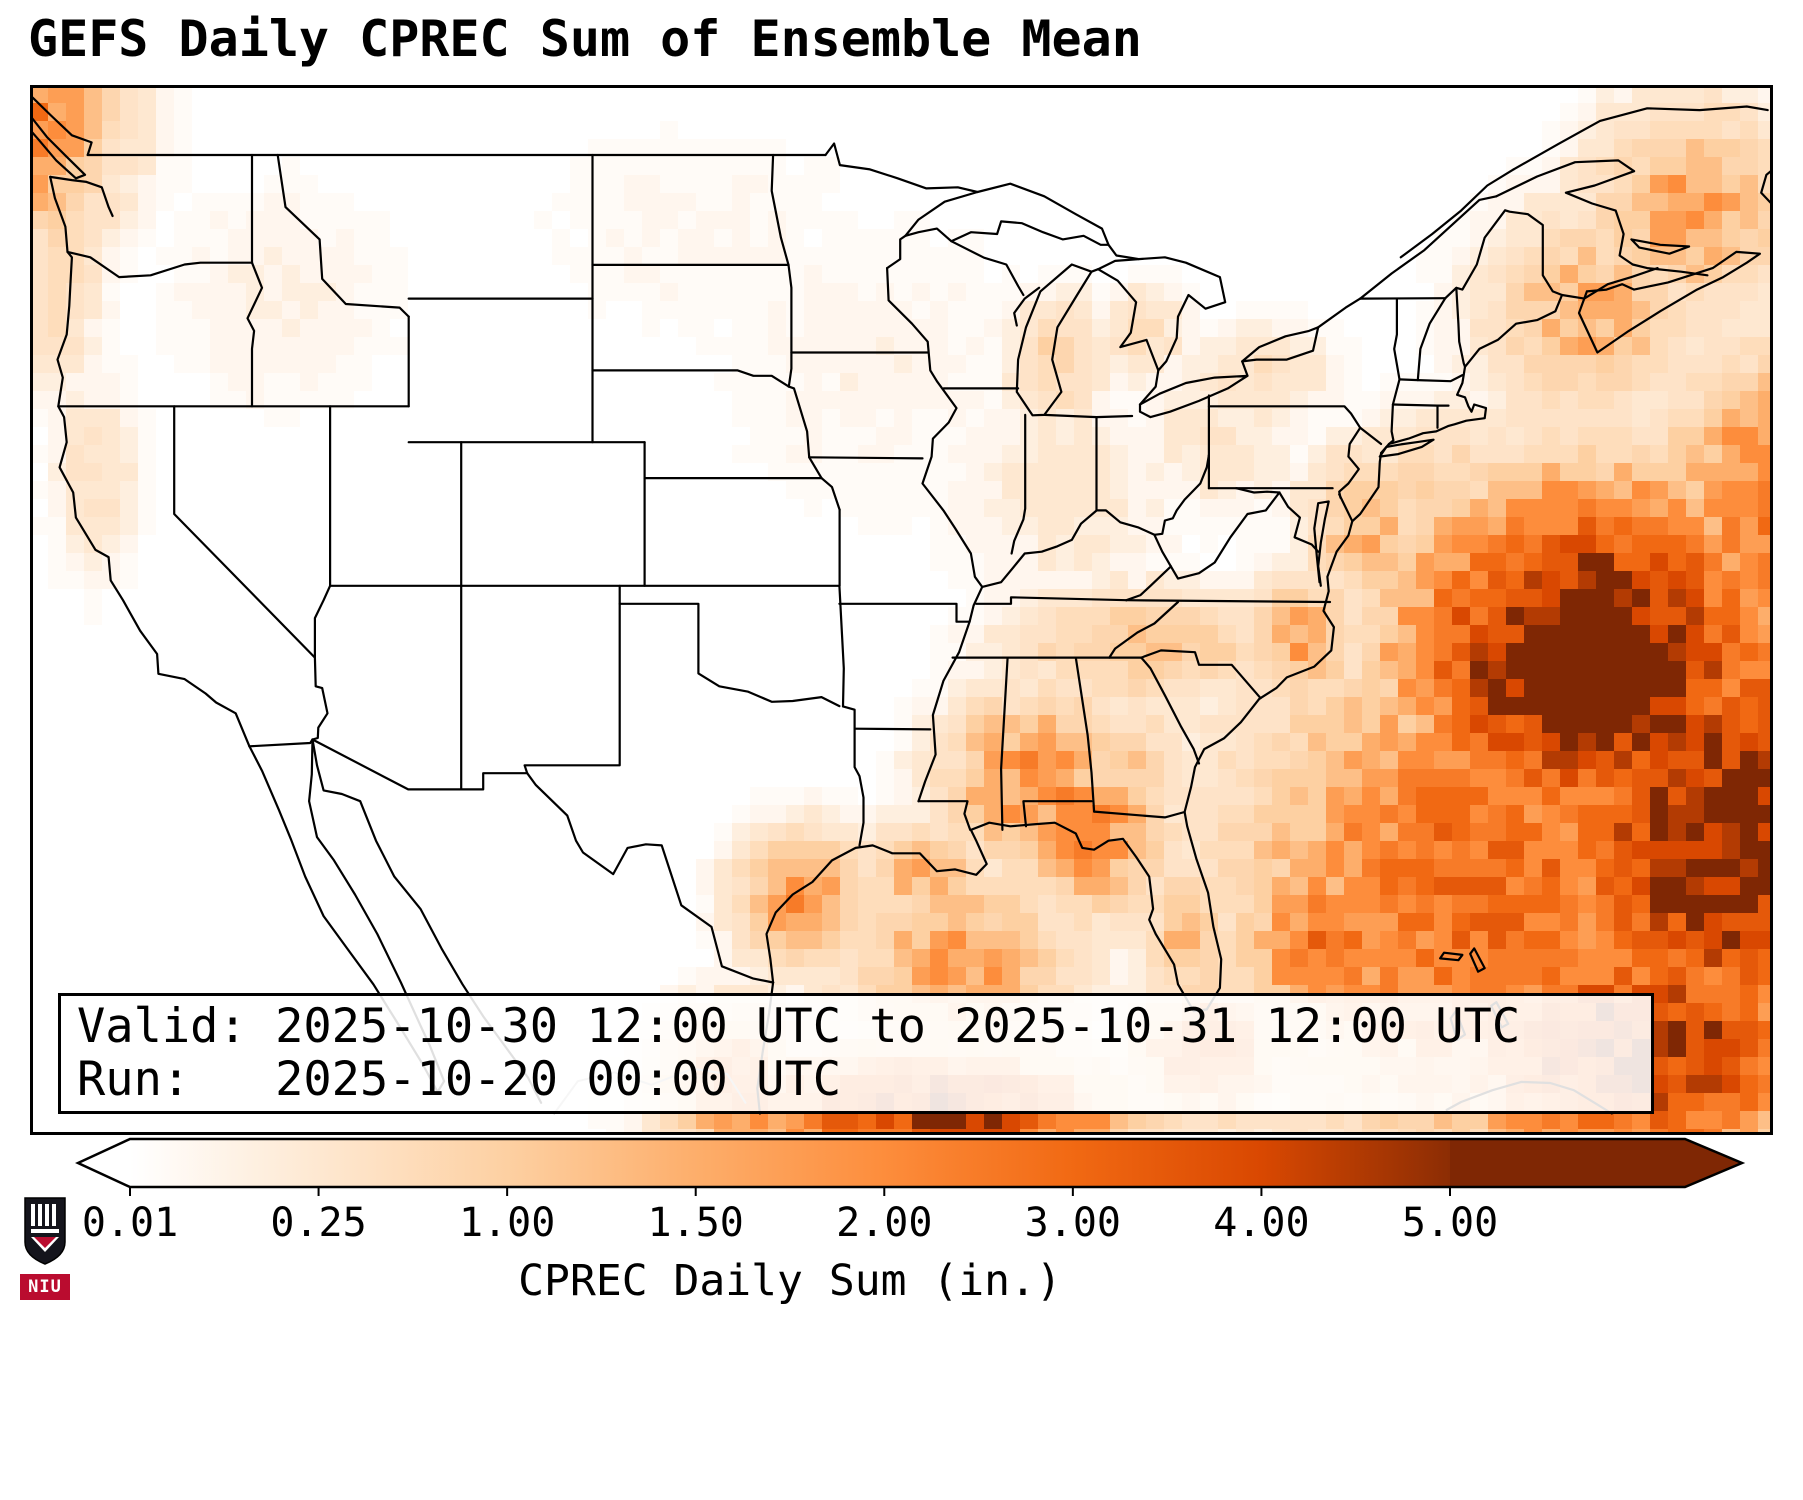 This screenshot has height=1500, width=1803. I want to click on colorbar-tick-label: 1.00, so click(507, 1223).